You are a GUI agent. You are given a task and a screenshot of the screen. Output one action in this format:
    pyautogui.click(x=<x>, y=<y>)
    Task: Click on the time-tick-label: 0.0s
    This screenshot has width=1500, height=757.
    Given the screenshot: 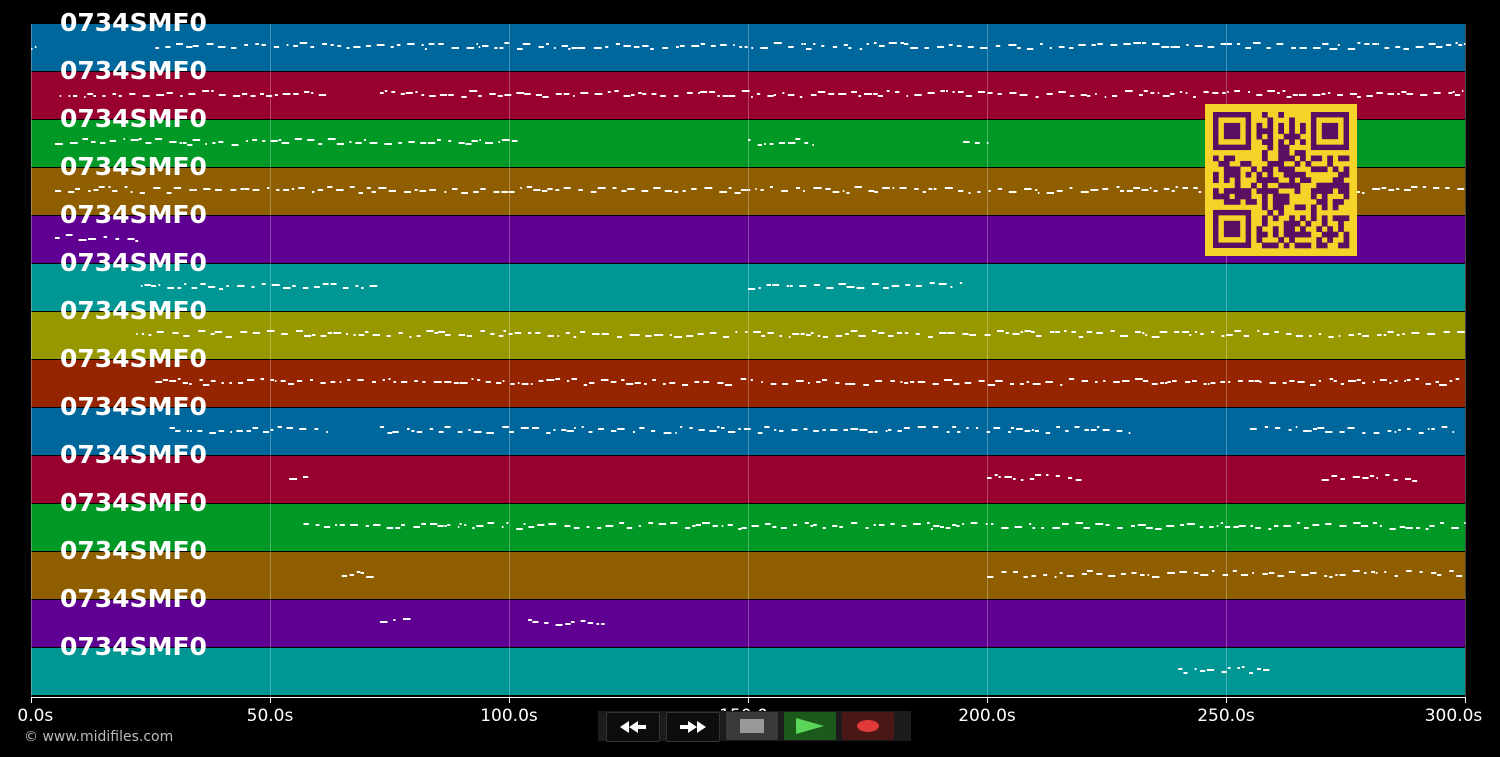 What is the action you would take?
    pyautogui.click(x=35, y=716)
    